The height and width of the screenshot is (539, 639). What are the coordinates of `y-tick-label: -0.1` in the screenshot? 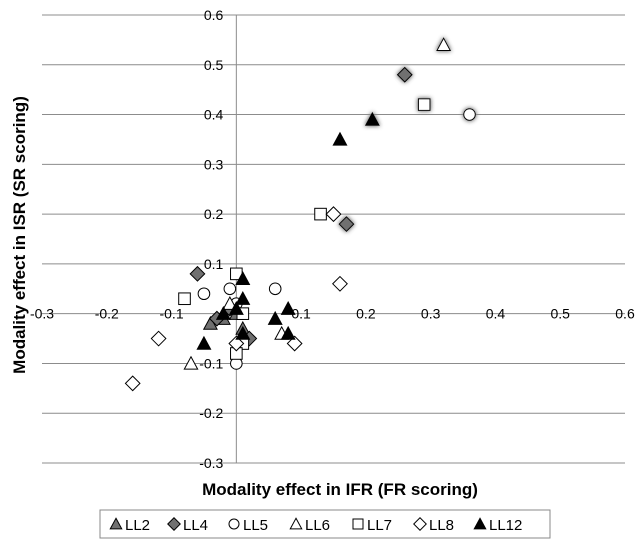 It's located at (211, 363).